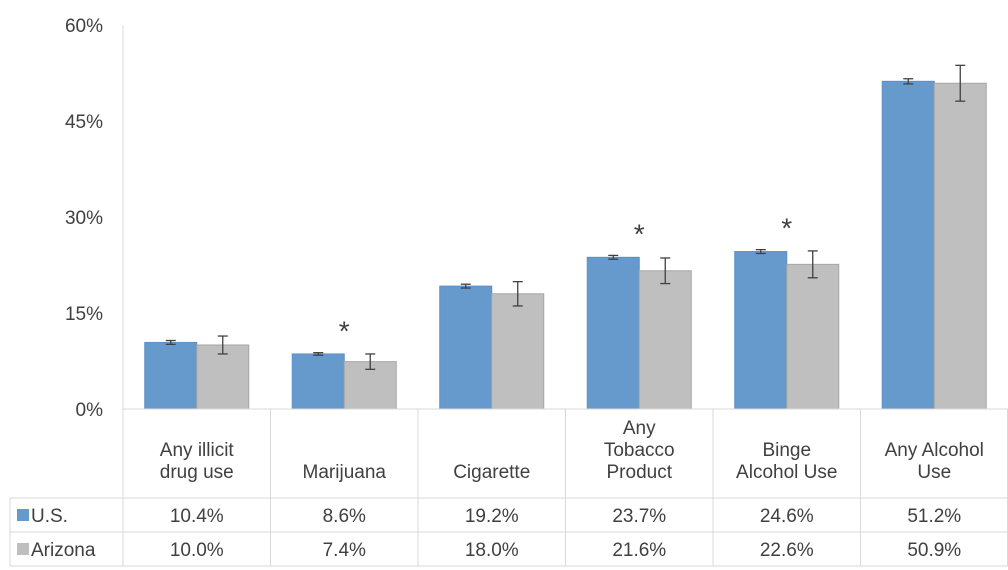 This screenshot has width=1008, height=570. I want to click on category-label: Any illicit drug use, so click(197, 461).